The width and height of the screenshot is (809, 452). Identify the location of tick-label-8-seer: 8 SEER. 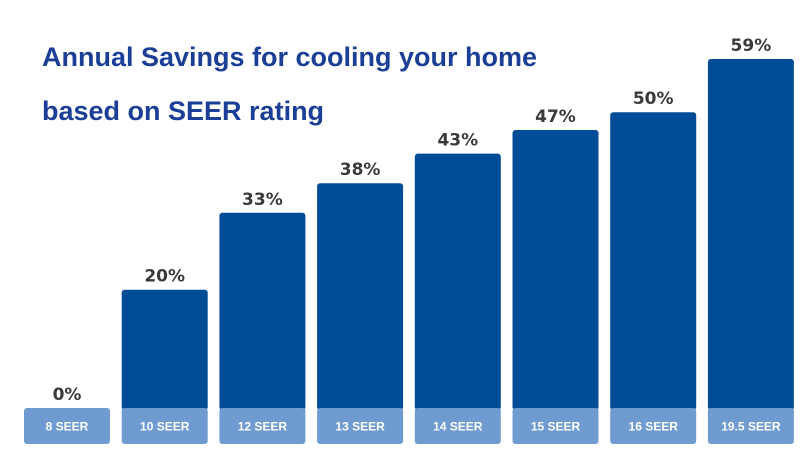
(67, 427).